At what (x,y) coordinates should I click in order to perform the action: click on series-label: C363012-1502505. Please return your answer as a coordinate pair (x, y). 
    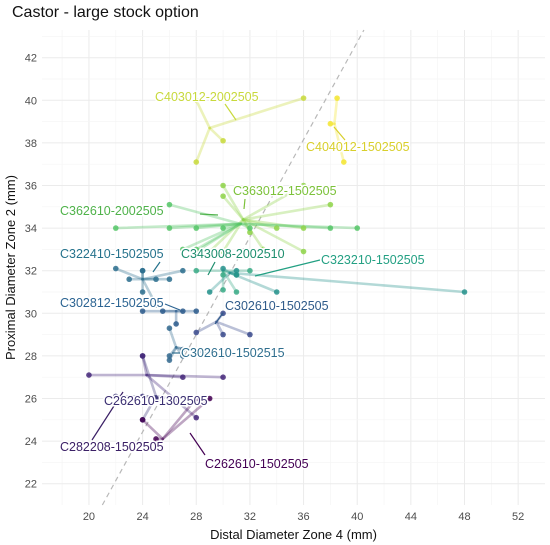
    Looking at the image, I should click on (285, 191).